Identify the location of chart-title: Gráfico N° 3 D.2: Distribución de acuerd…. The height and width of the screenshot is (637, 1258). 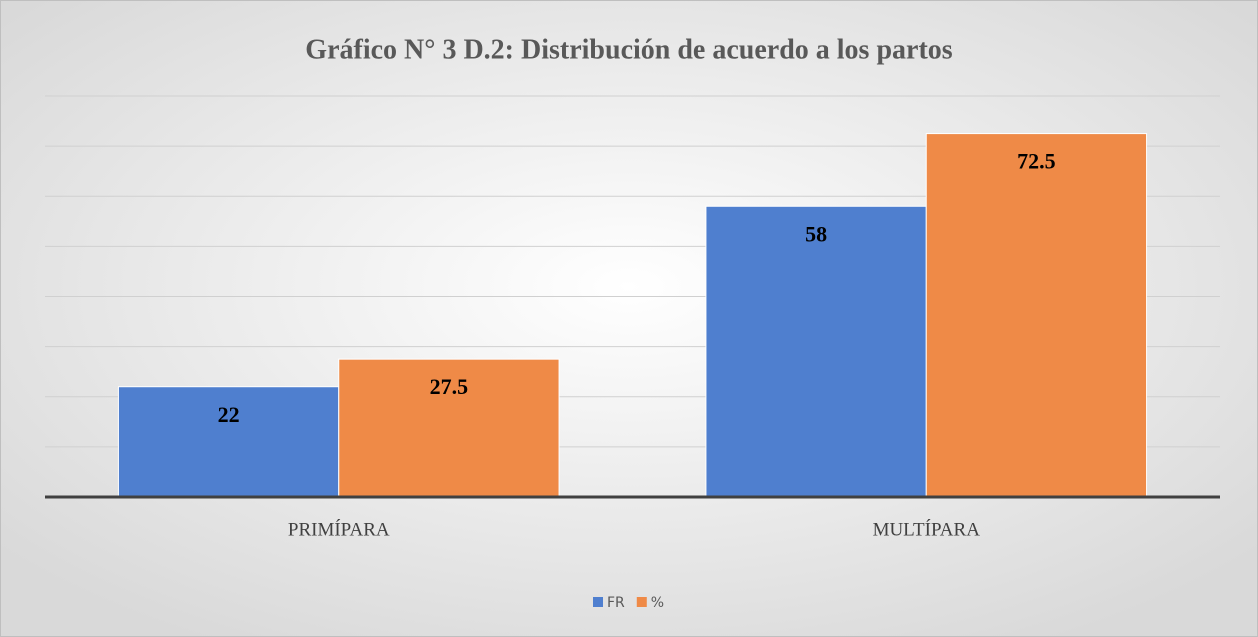
(628, 49).